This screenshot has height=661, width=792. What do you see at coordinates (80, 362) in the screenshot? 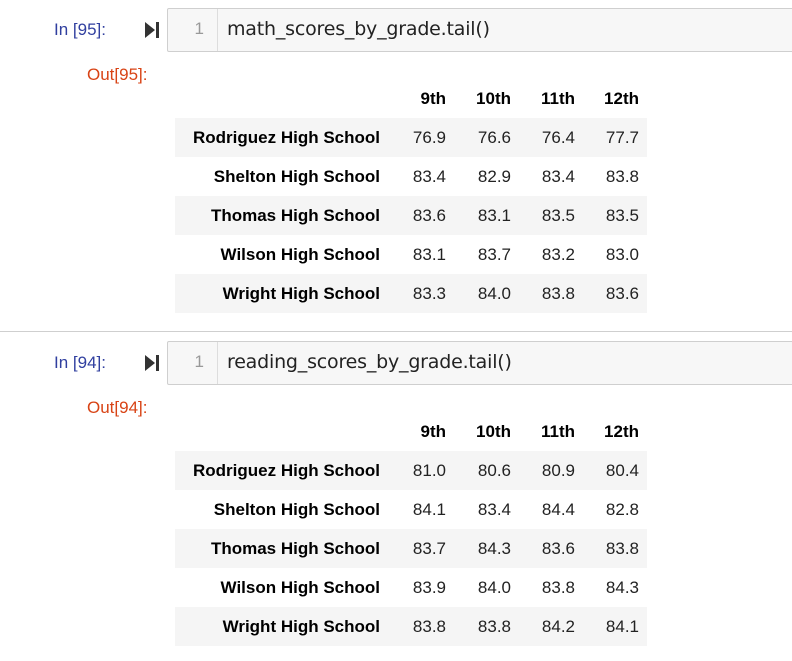
I see `input-prompt: In [94]:` at bounding box center [80, 362].